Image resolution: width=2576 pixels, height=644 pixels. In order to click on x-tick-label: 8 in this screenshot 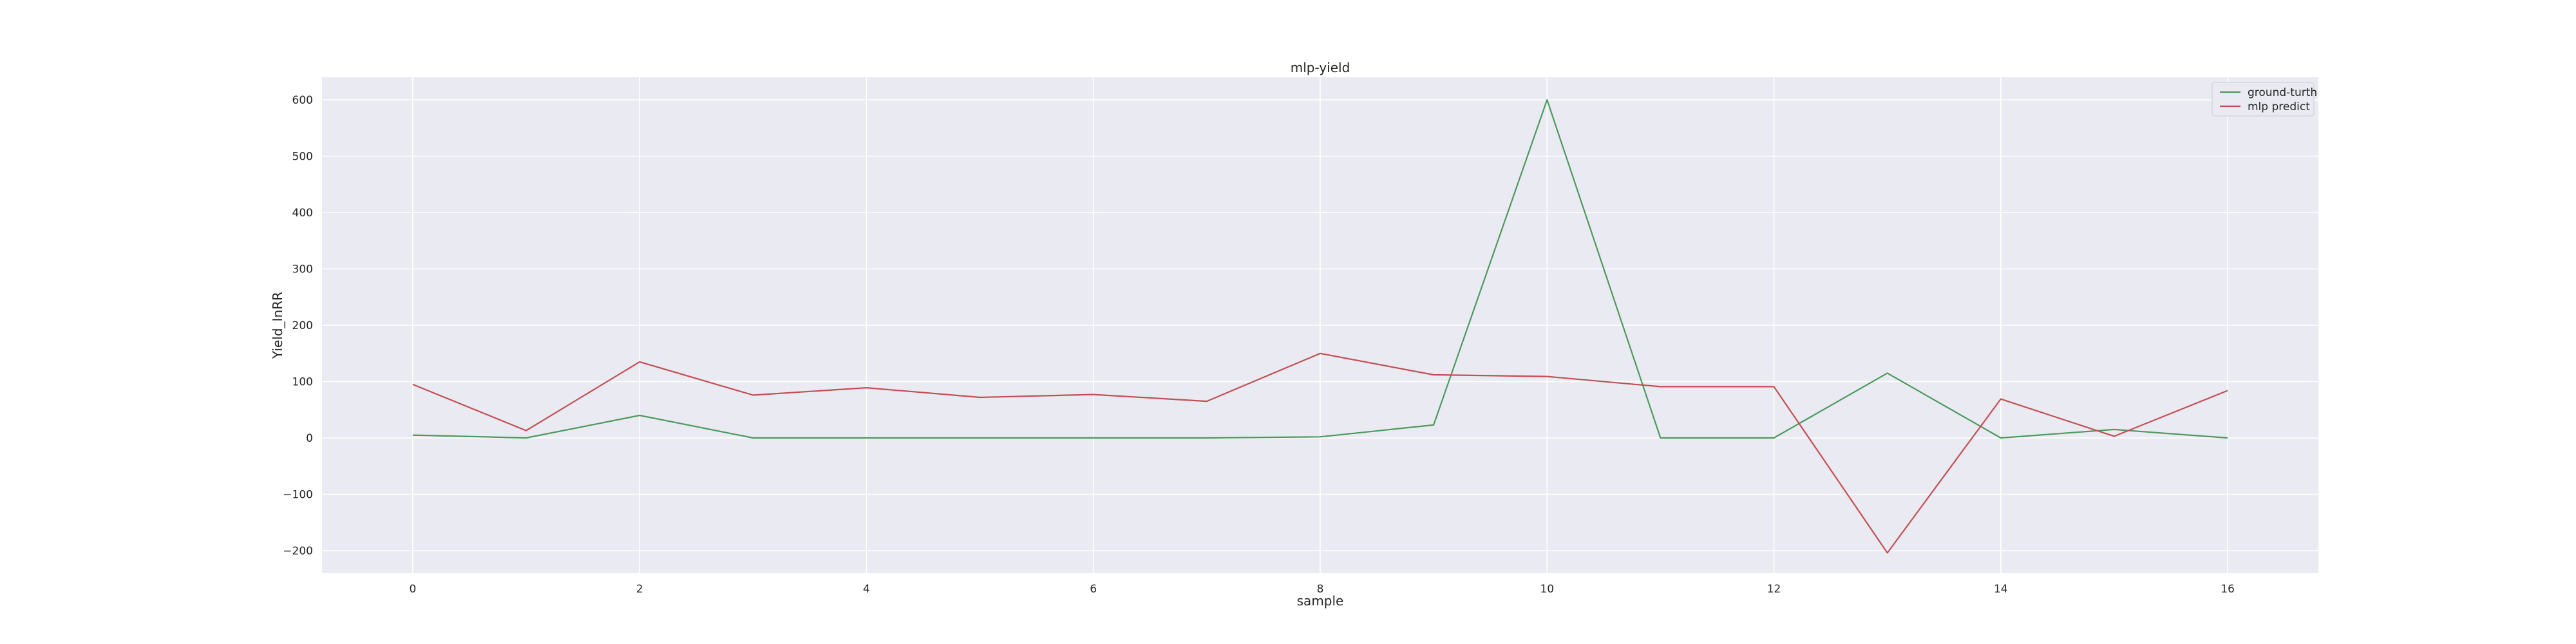, I will do `click(1320, 589)`.